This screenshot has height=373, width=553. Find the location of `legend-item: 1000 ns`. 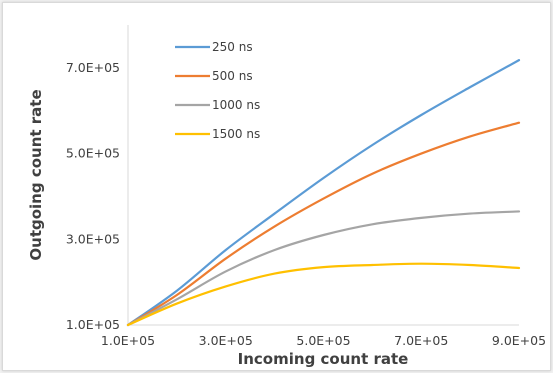

legend-item: 1000 ns is located at coordinates (217, 105).